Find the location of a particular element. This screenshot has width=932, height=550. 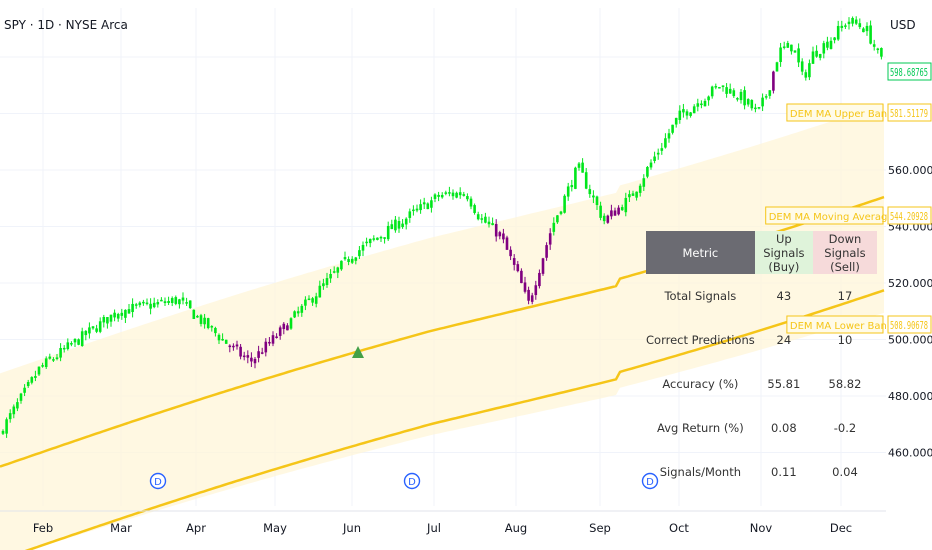

time-axis: Feb Mar Apr May Jun Jul Aug Sep Oct Nov Dec is located at coordinates (443, 522).